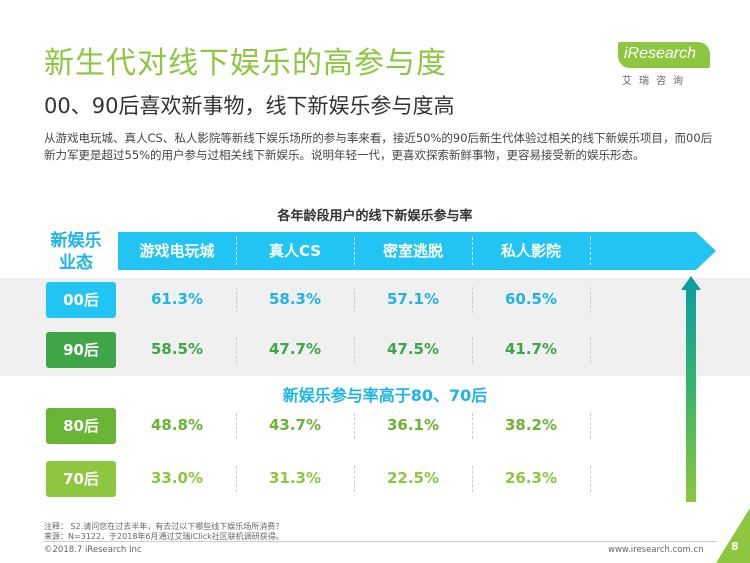 Image resolution: width=750 pixels, height=563 pixels. Describe the element at coordinates (660, 53) in the screenshot. I see `logo-wordmark: iResearch` at that location.